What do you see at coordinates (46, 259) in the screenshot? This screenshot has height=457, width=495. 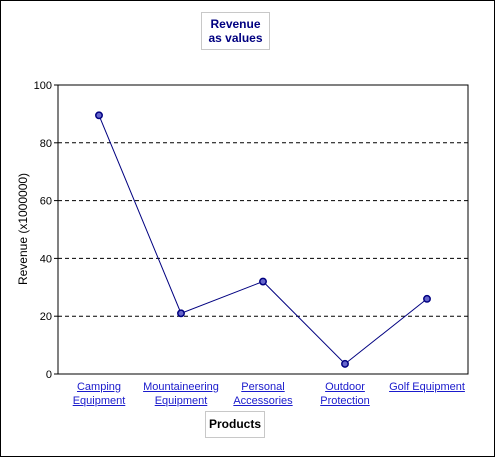 I see `y-tick-label: 40` at bounding box center [46, 259].